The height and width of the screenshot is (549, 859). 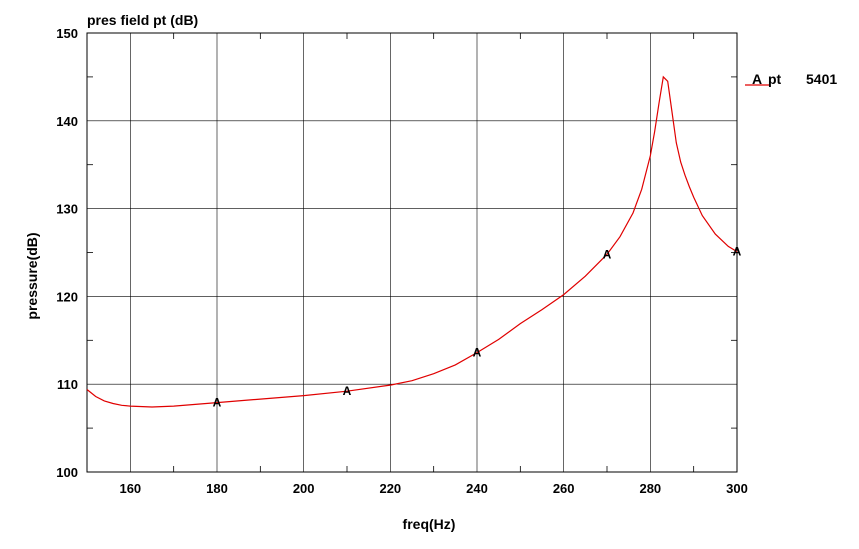 What do you see at coordinates (142, 20) in the screenshot?
I see `chart-title: pres field pt (dB)` at bounding box center [142, 20].